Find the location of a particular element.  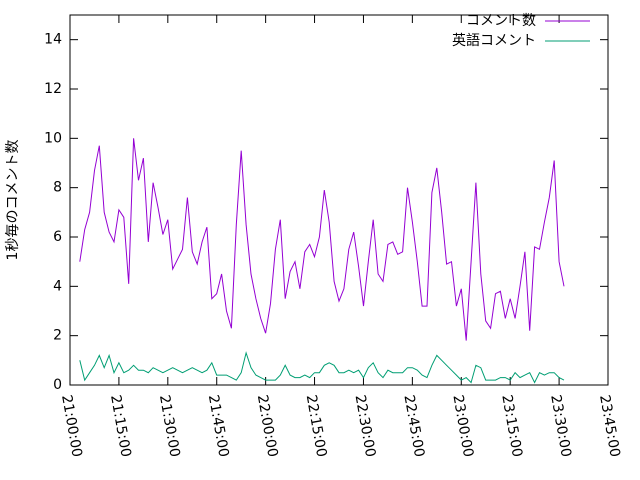

x-tick-label: 21:45:00 is located at coordinates (218, 426).